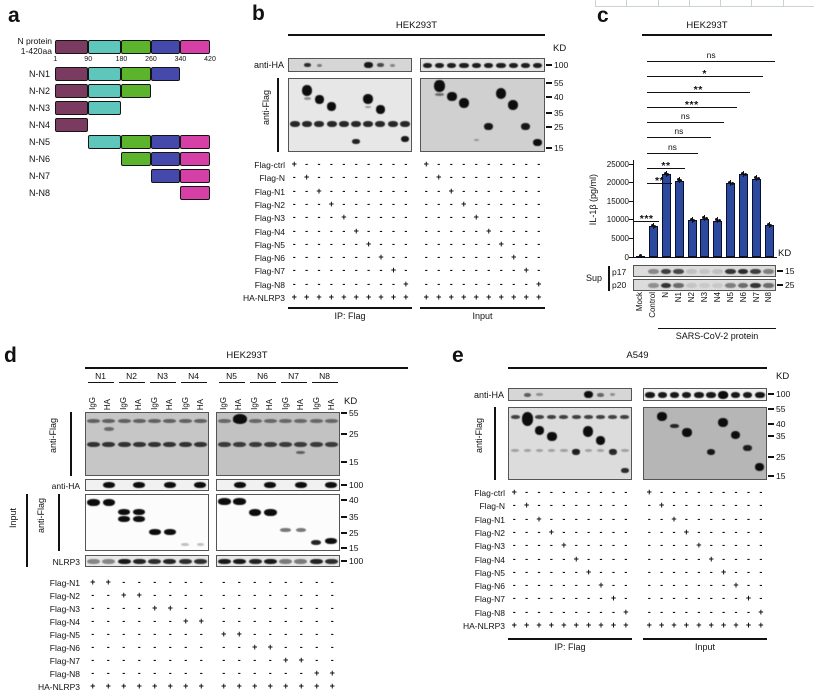 Image resolution: width=814 pixels, height=699 pixels. Describe the element at coordinates (482, 178) in the screenshot. I see `matrix-signs: - + - - - - - - - -` at that location.